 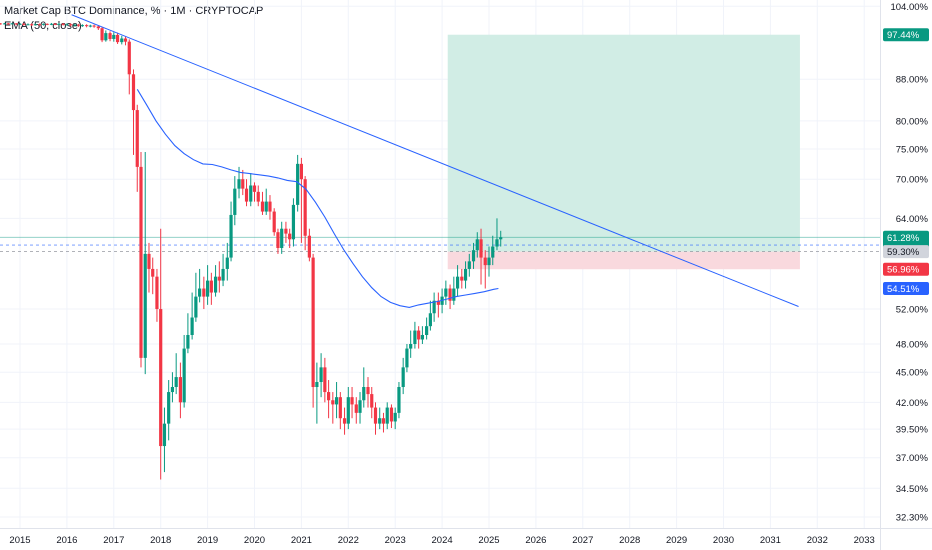 I want to click on time-tick-label: 2028, so click(x=629, y=540).